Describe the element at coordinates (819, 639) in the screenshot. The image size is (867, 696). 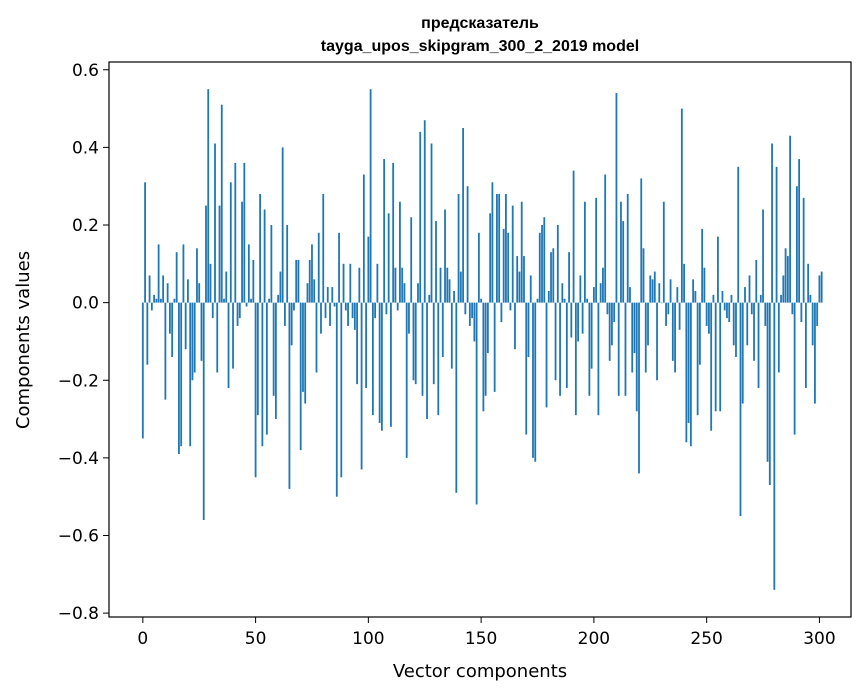
I see `x-tick-label: 300` at that location.